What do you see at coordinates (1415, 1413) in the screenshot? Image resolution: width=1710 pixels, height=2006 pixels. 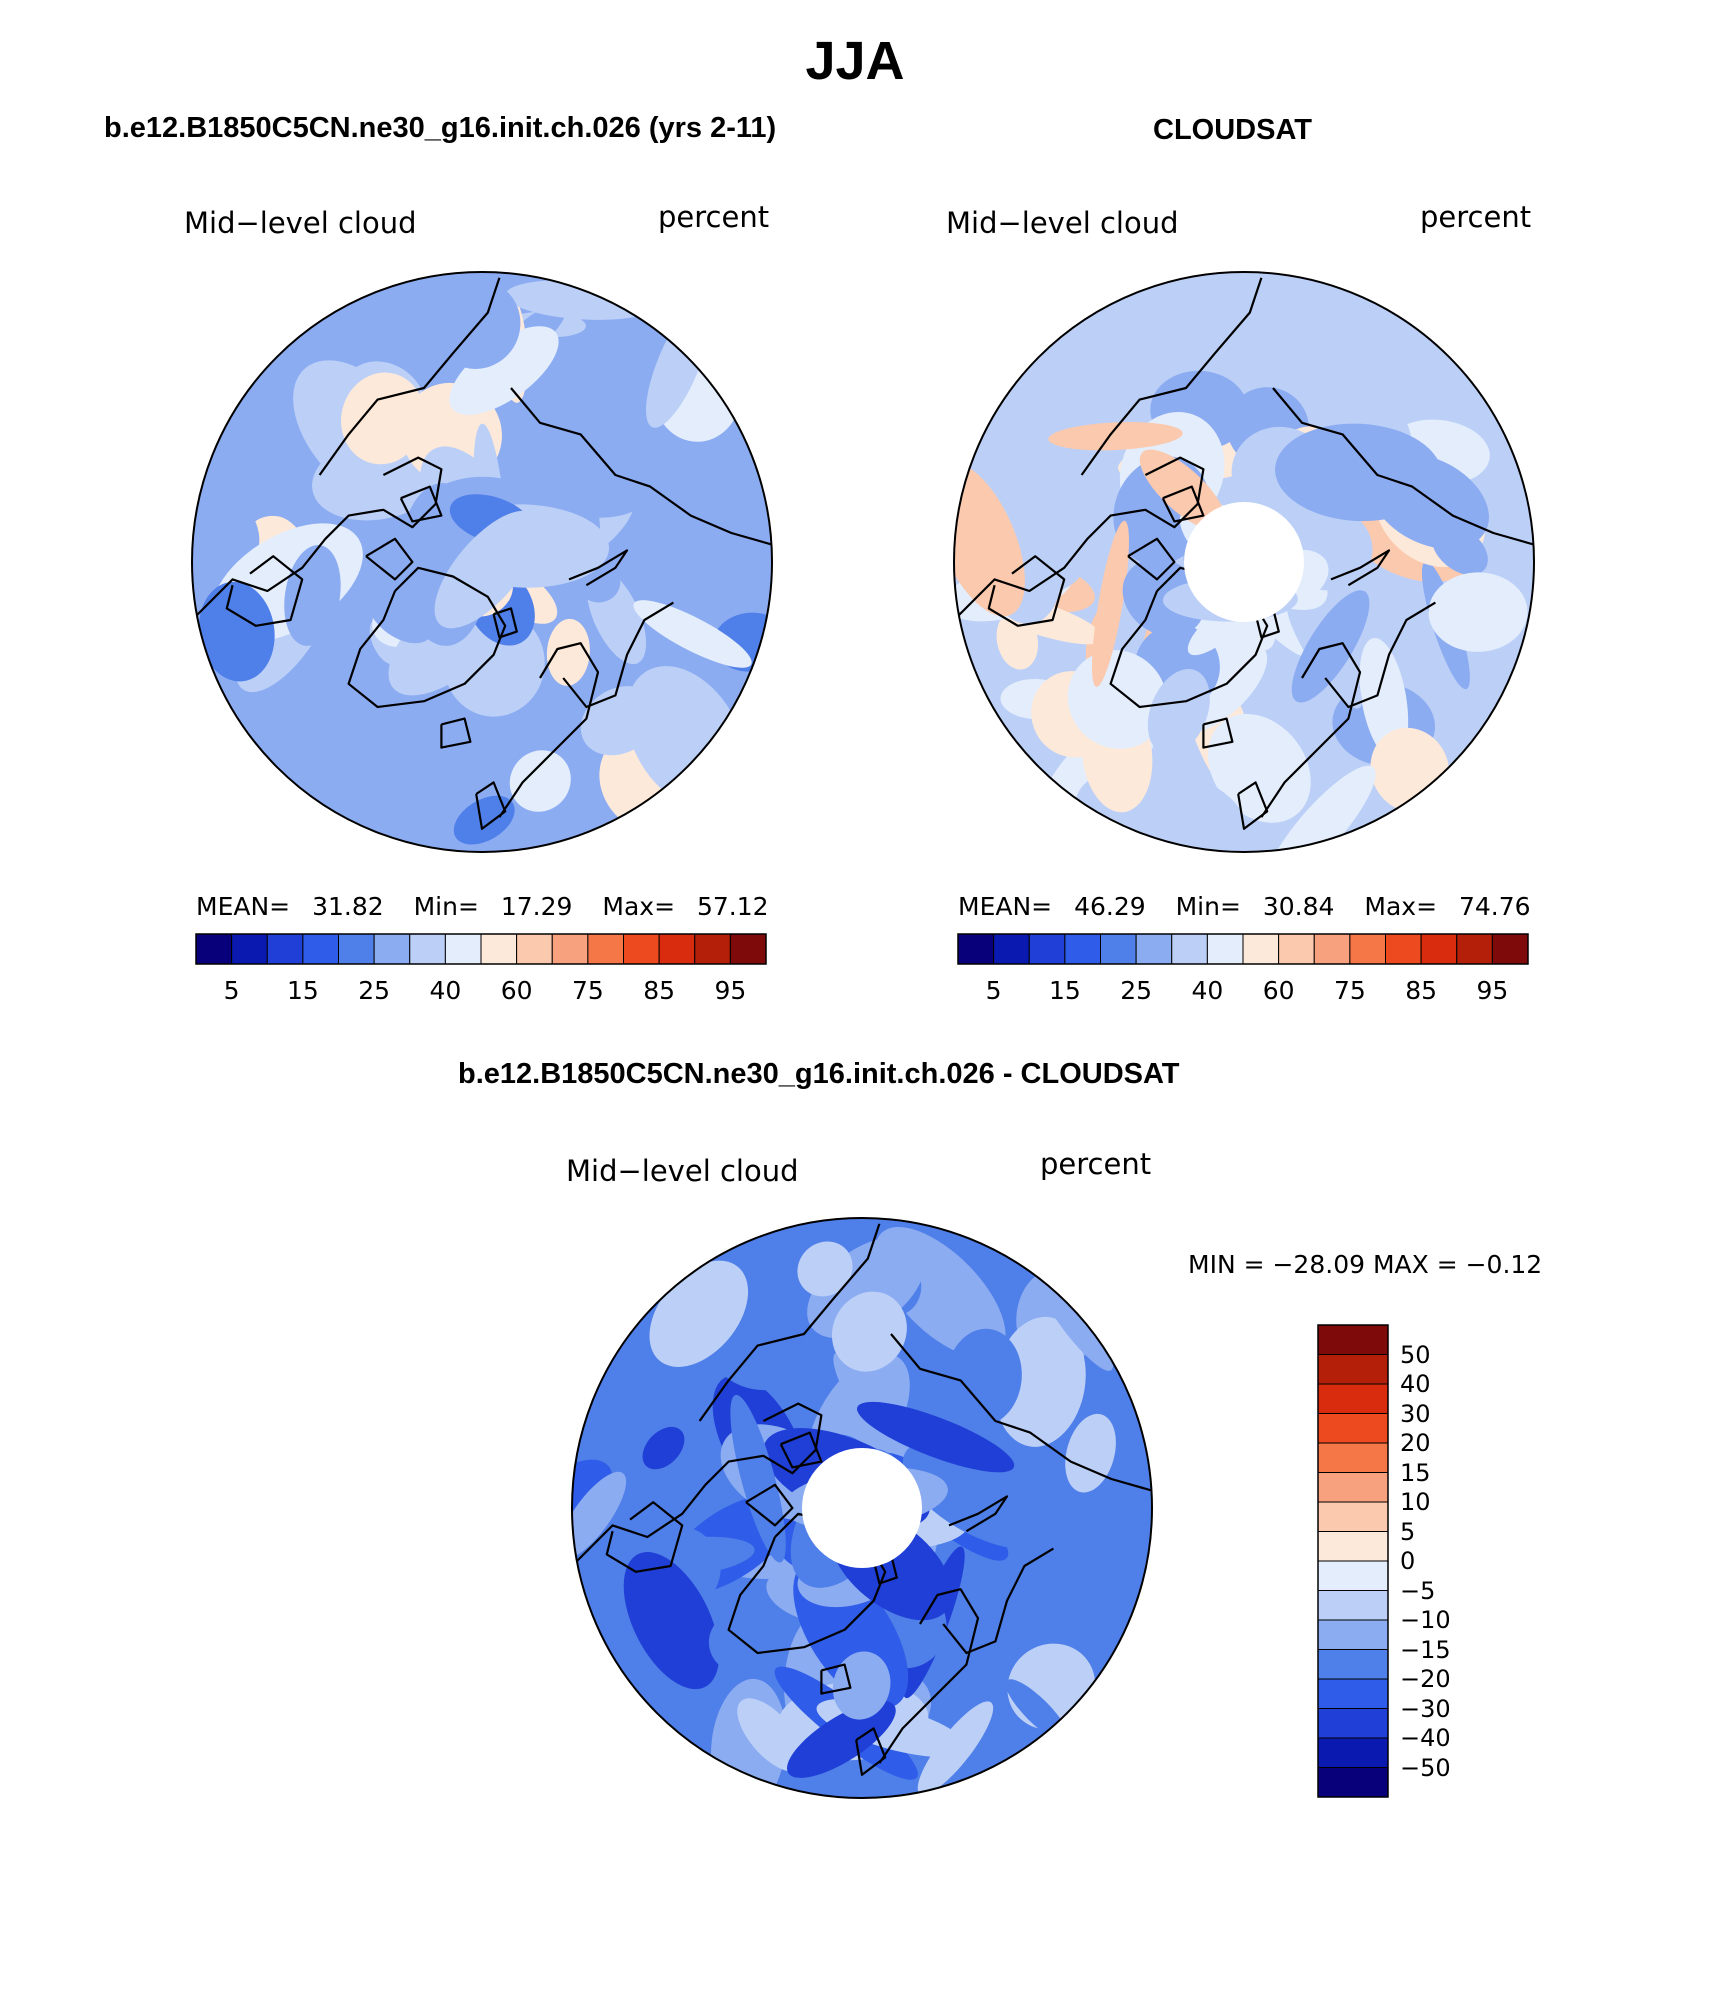 I see `colorbar-tick: 30` at bounding box center [1415, 1413].